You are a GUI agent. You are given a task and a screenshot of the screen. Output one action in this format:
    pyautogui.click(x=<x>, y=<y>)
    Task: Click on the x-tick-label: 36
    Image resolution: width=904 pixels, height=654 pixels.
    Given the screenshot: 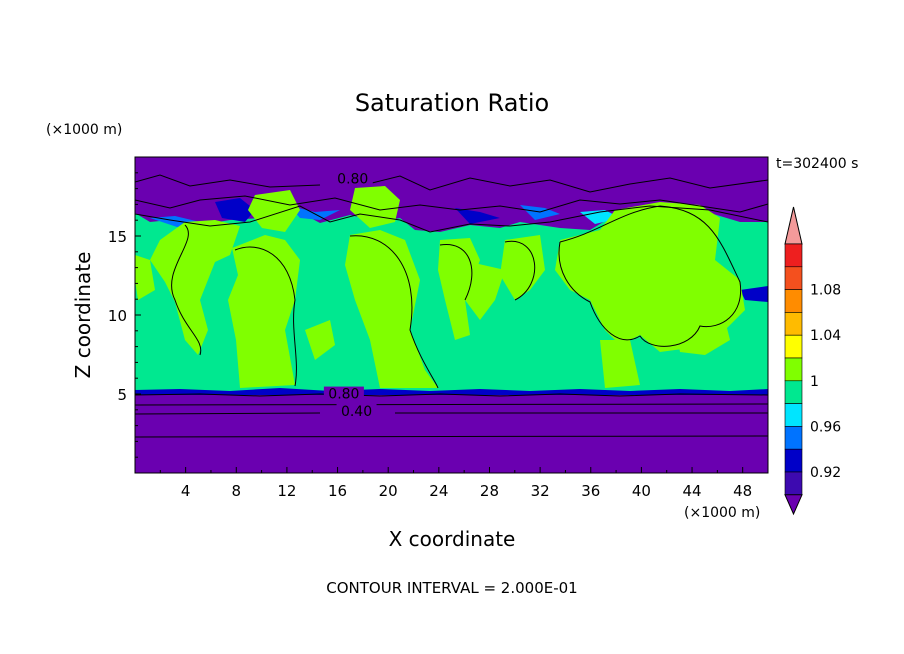 What is the action you would take?
    pyautogui.click(x=590, y=491)
    